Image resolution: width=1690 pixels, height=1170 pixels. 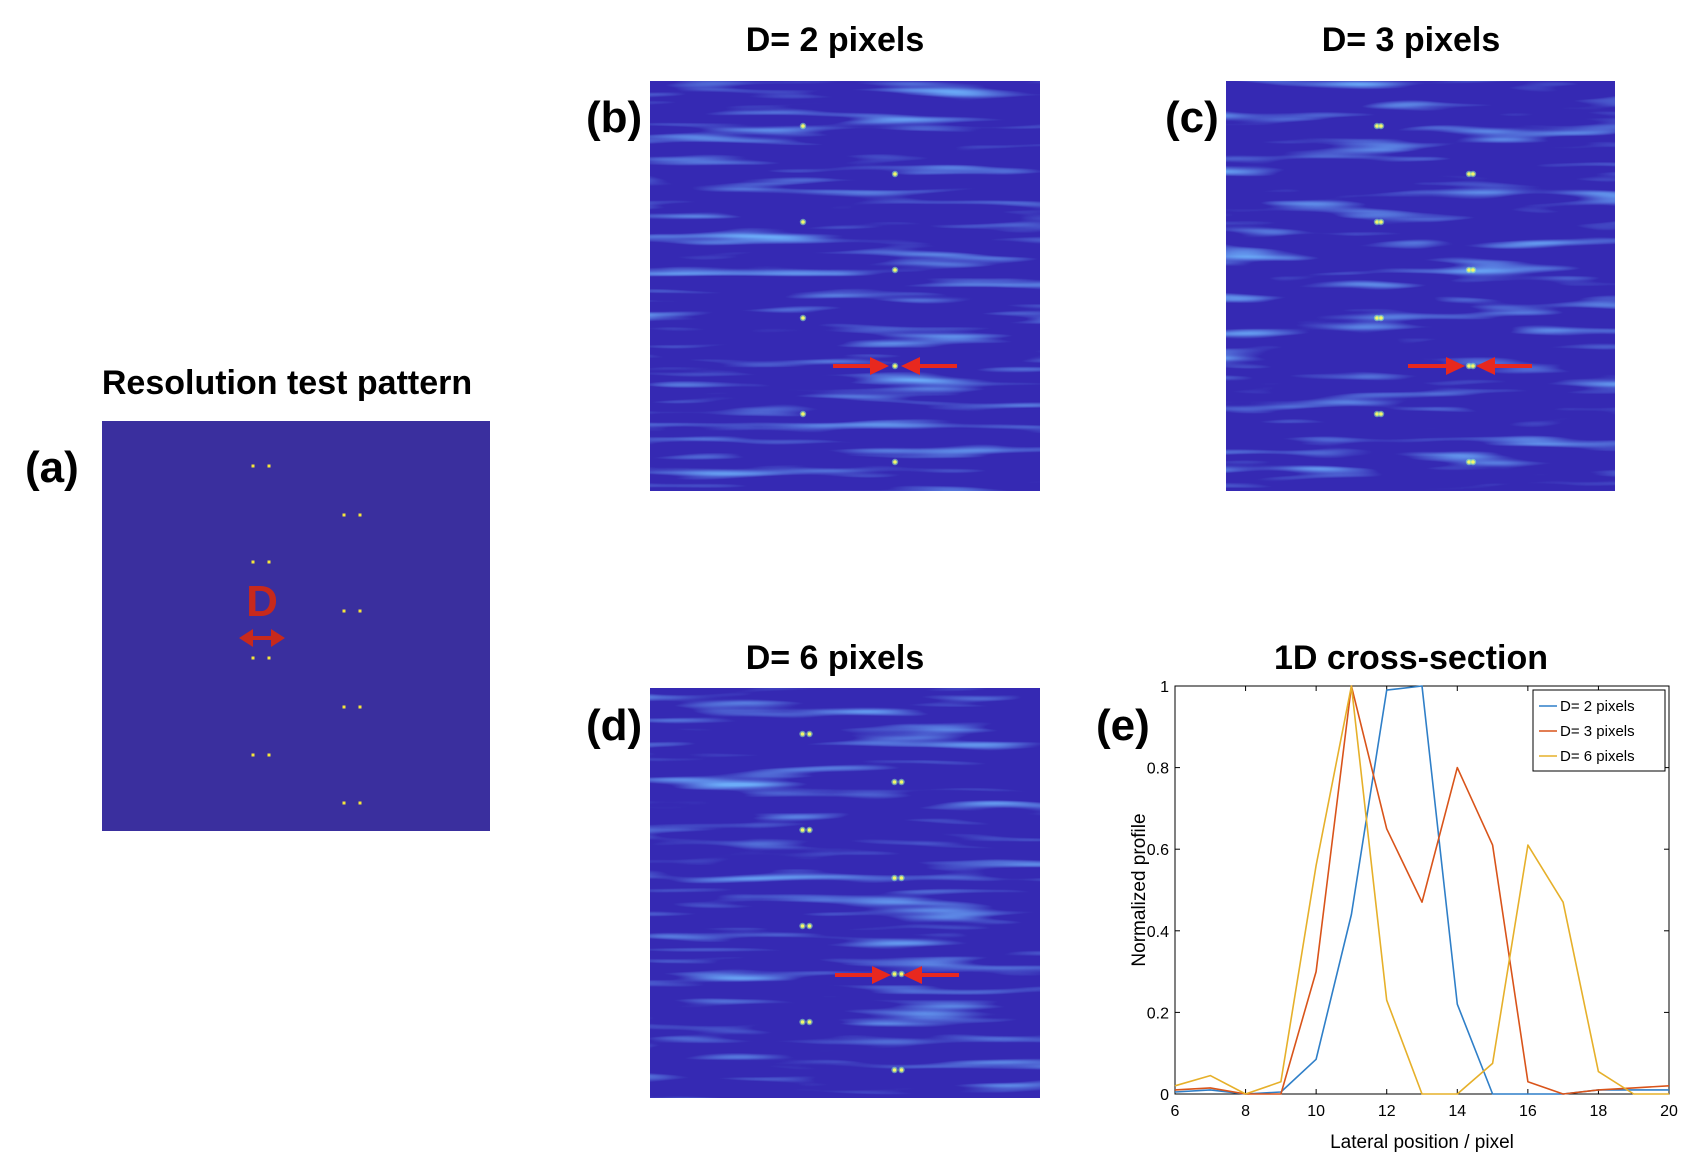 I want to click on x-axis-label: Lateral position / pixel, so click(x=1422, y=1142).